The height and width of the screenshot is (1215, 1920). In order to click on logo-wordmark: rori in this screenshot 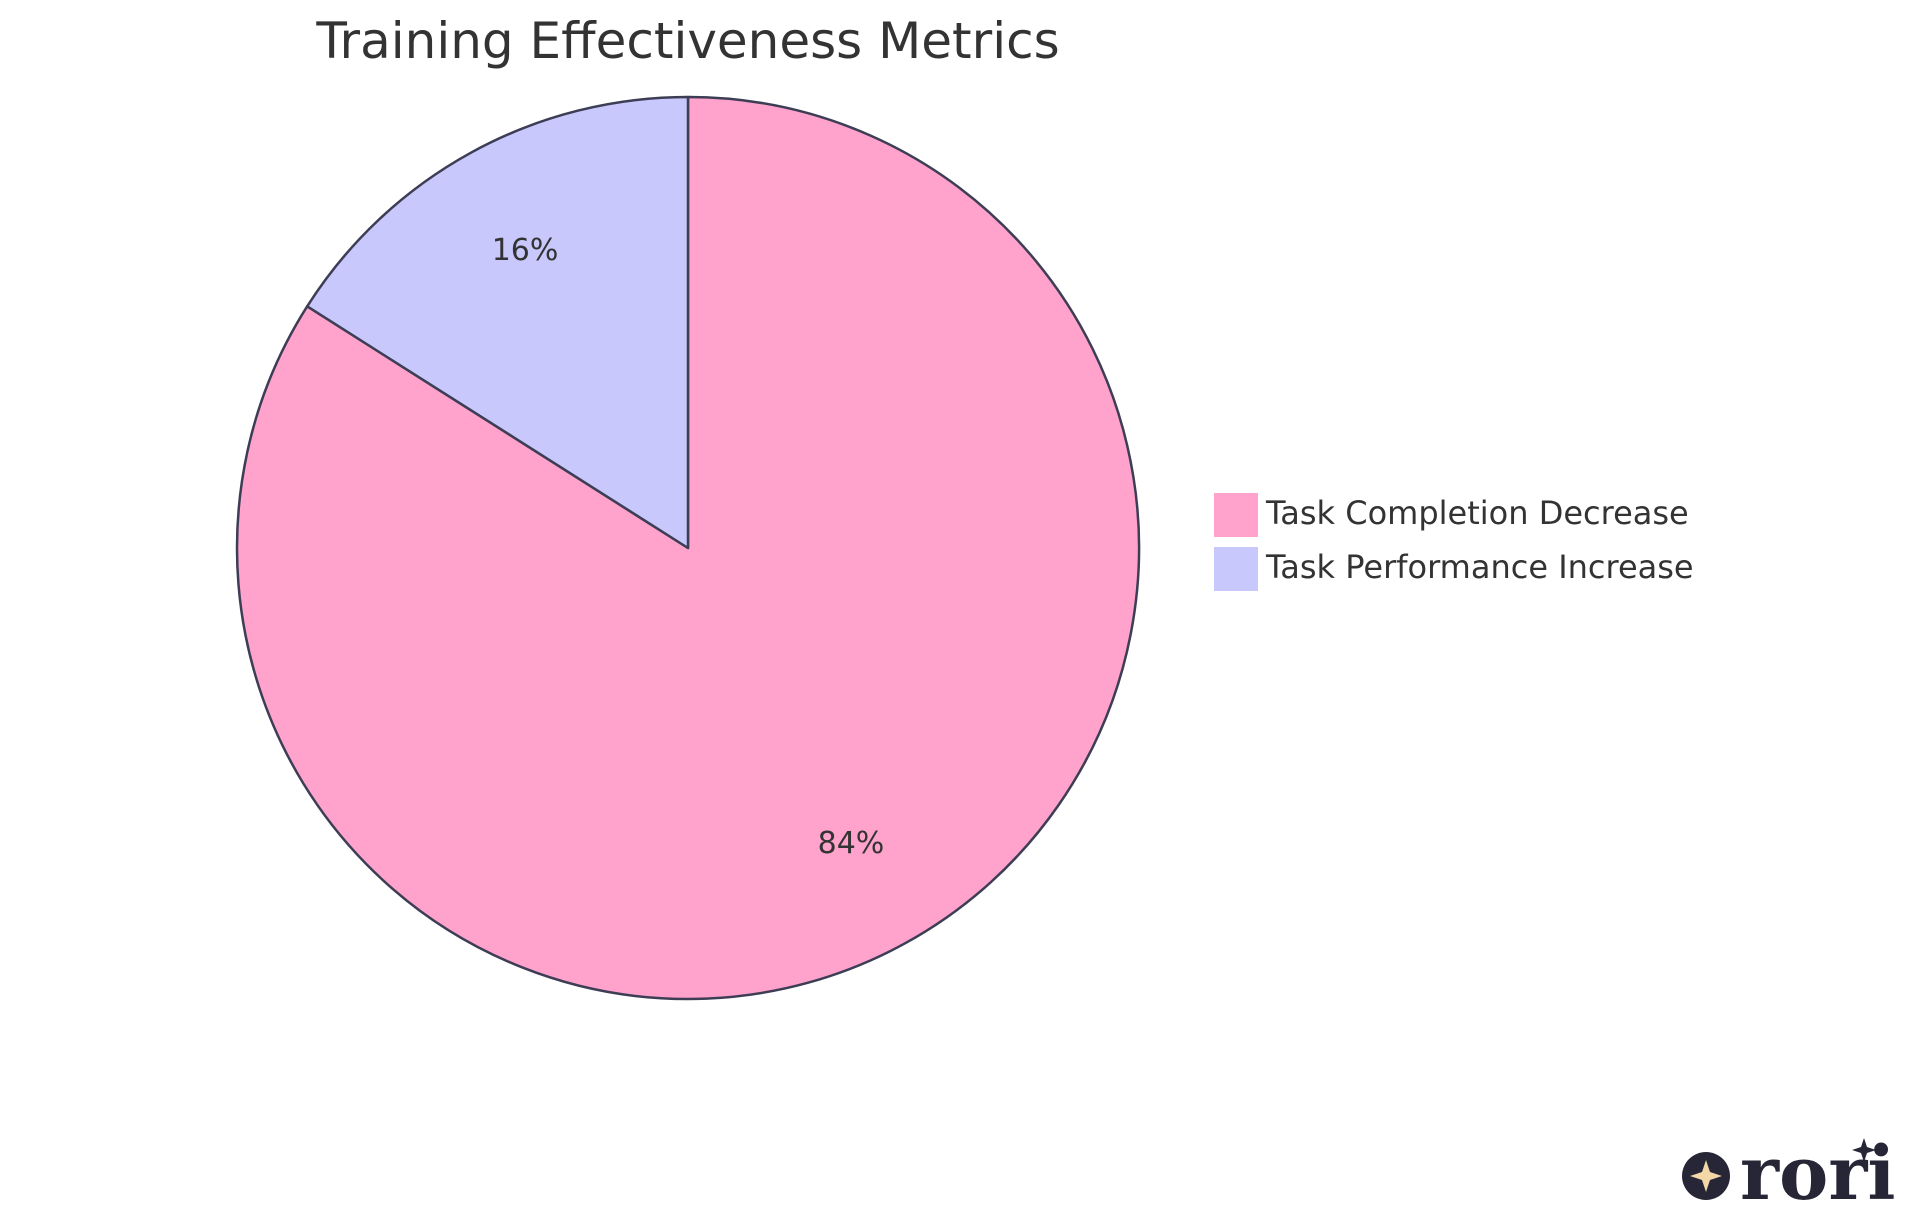, I will do `click(1817, 1173)`.